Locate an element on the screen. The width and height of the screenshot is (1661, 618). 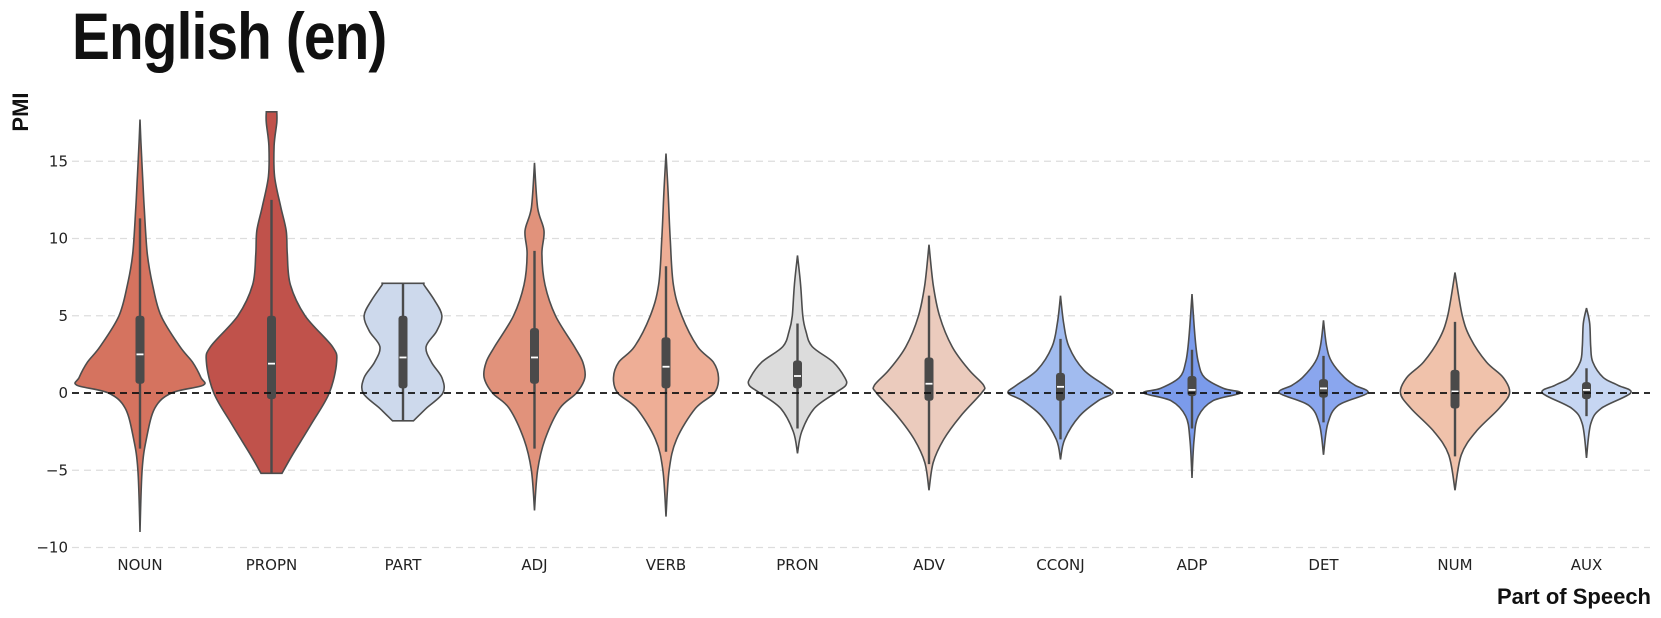
x-tick-label: PART is located at coordinates (404, 565).